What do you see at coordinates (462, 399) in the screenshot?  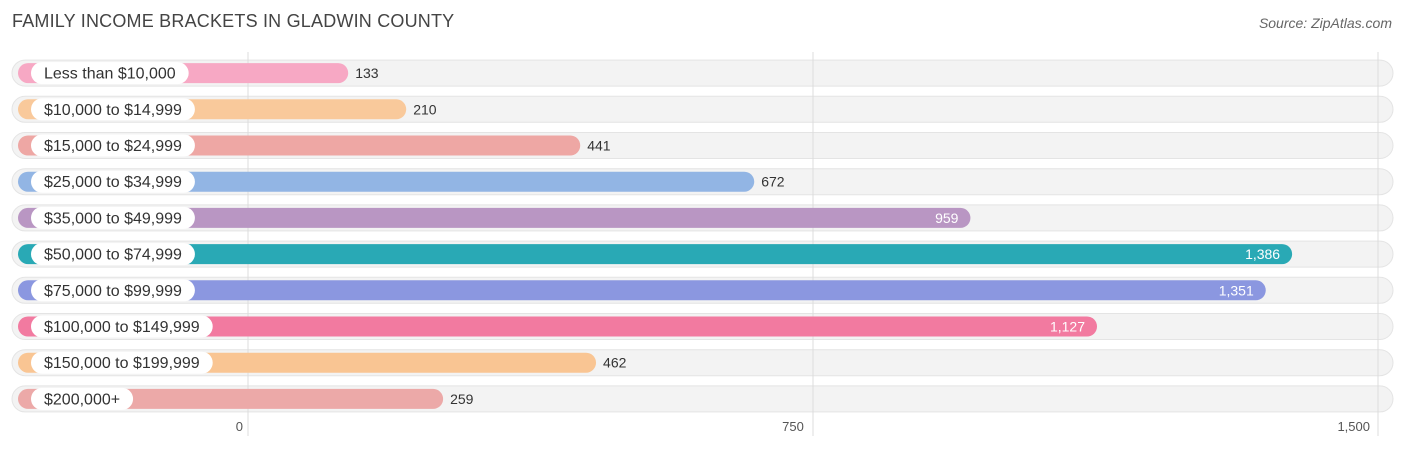 I see `value-label: 259` at bounding box center [462, 399].